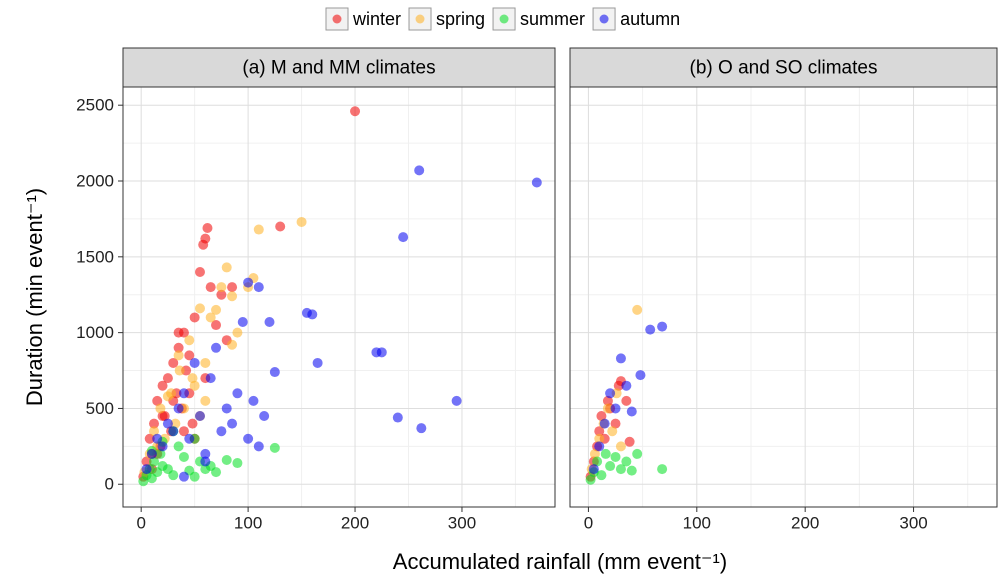 The height and width of the screenshot is (584, 998). I want to click on x-tick-label: 0, so click(140, 522).